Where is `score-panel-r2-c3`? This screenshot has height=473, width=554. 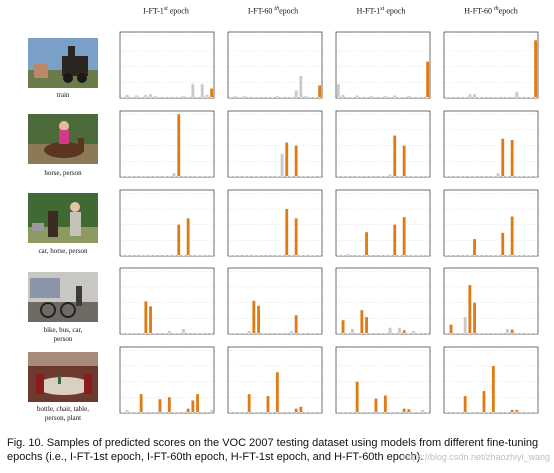
score-panel-r2-c3 is located at coordinates (491, 223).